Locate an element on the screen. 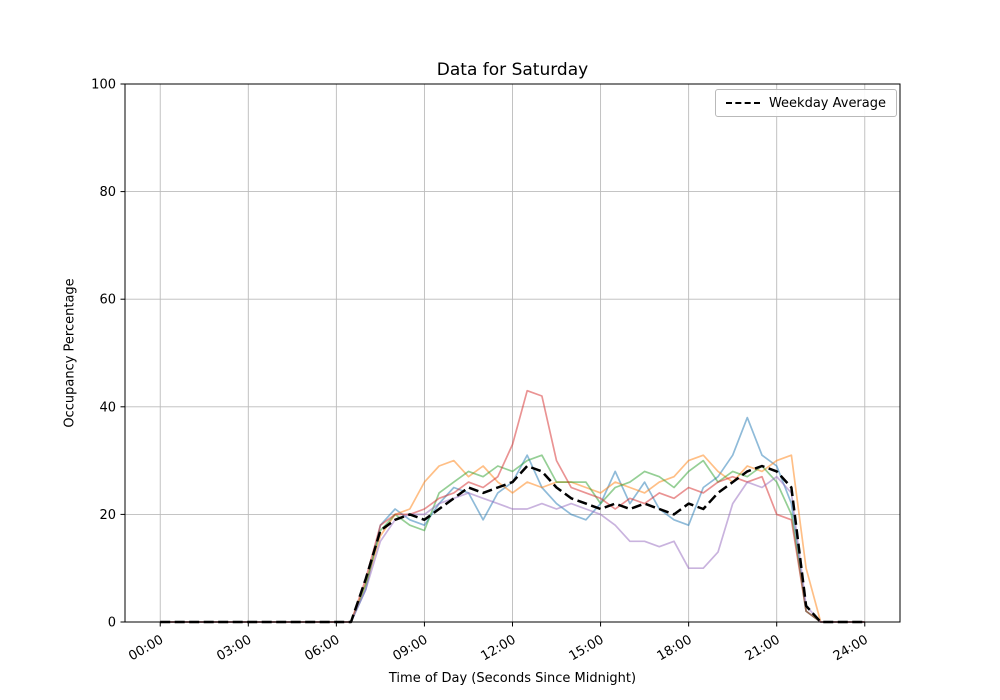 This screenshot has height=700, width=1000. y-tick-label: 0 is located at coordinates (112, 623).